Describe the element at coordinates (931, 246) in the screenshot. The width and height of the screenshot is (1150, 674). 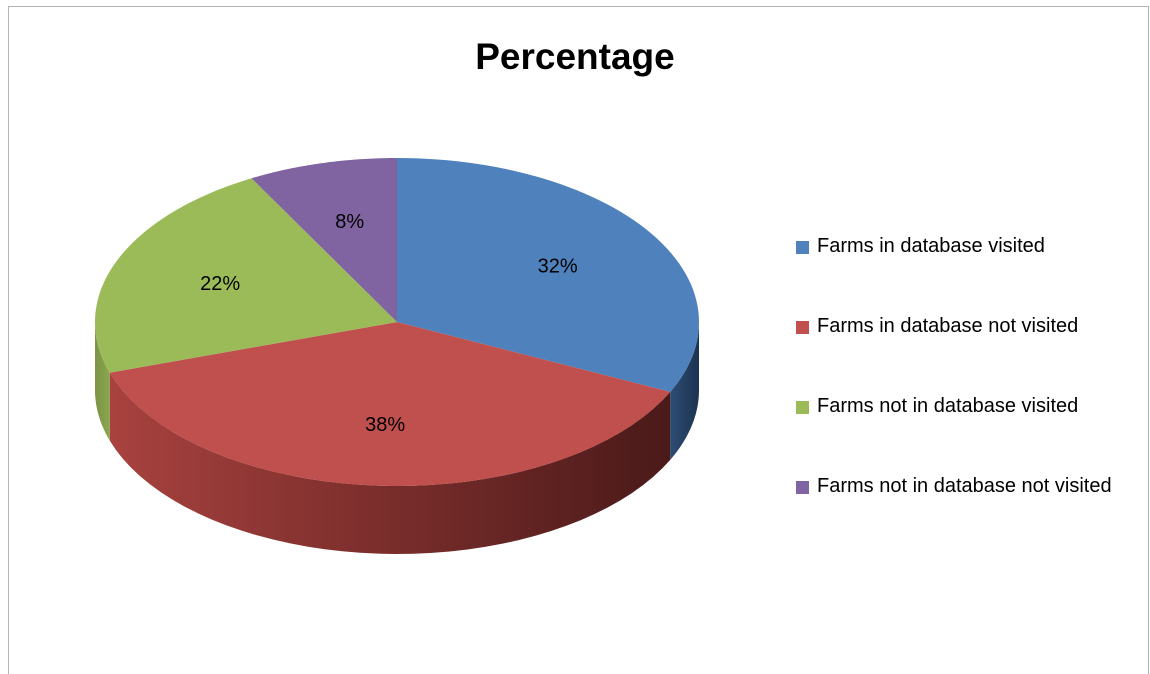
I see `legend-label: Farms in database visited` at that location.